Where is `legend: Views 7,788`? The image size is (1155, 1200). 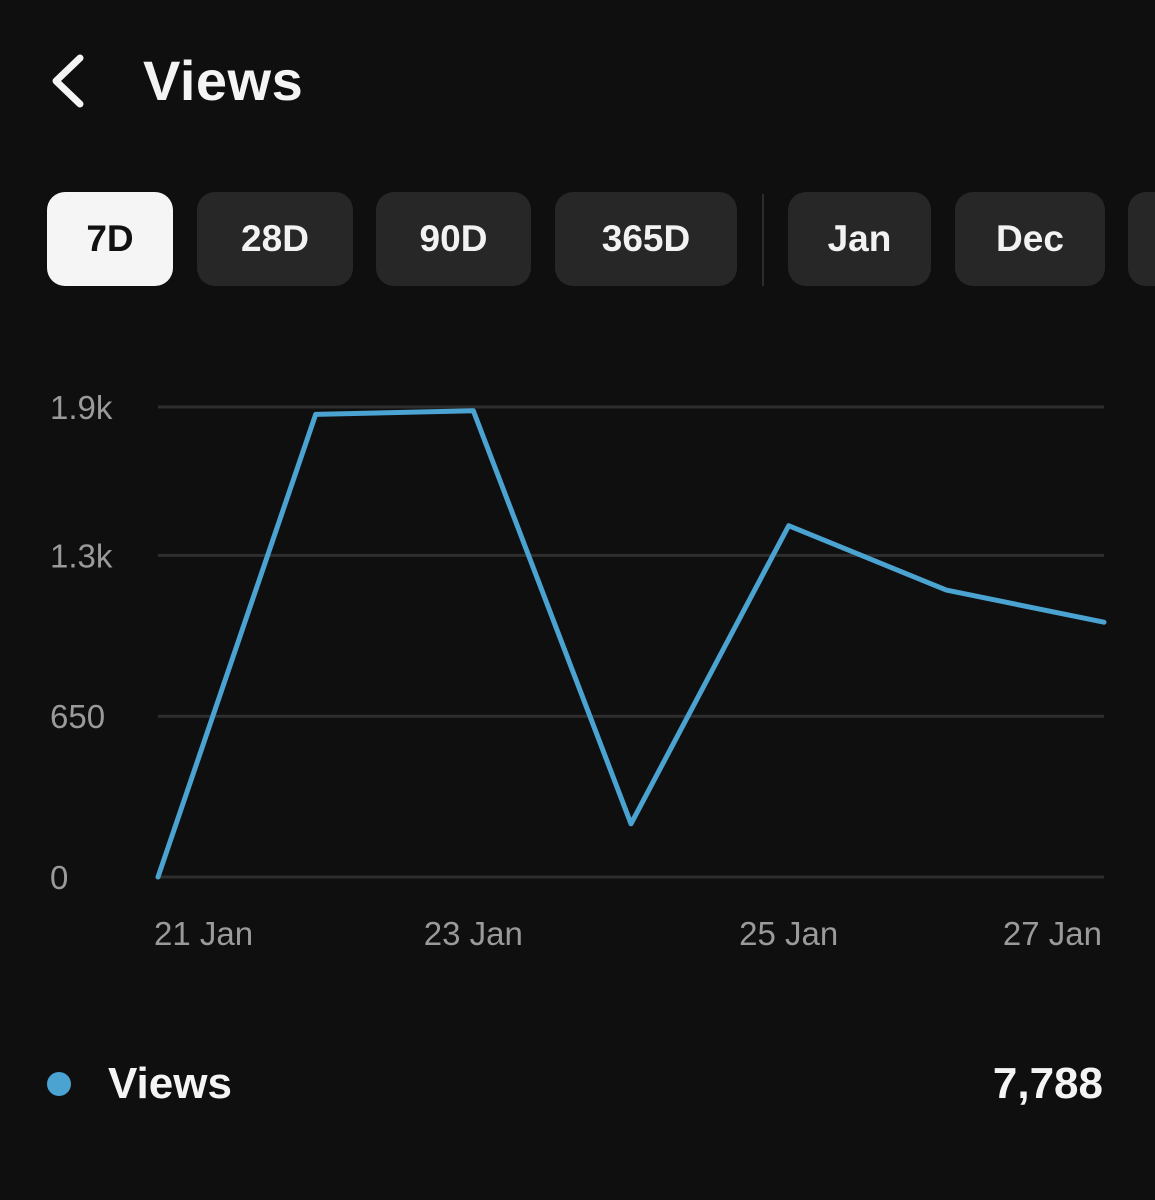
legend: Views 7,788 is located at coordinates (577, 1085).